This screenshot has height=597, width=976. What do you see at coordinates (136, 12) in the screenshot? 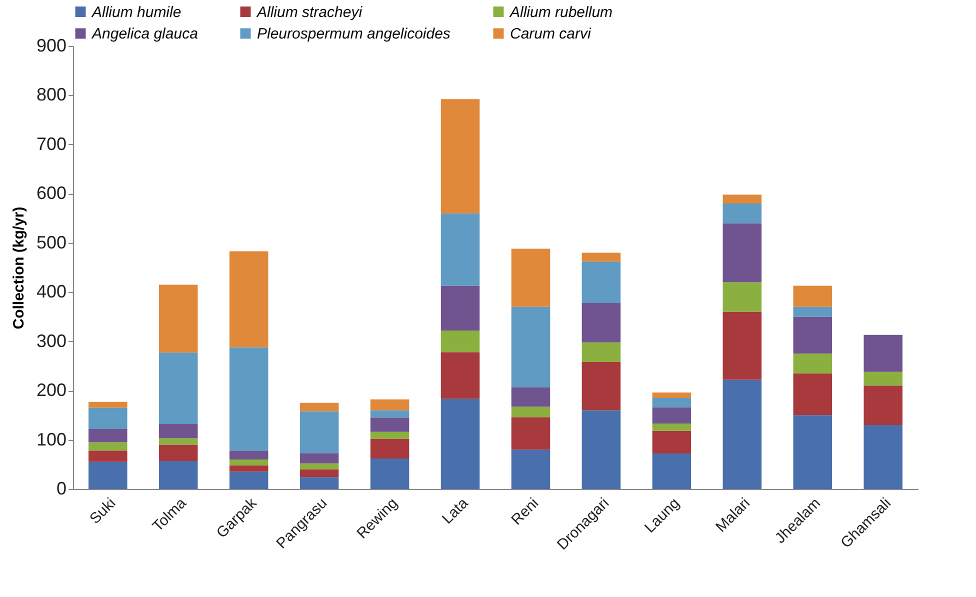
I see `legend-label: Allium humile` at bounding box center [136, 12].